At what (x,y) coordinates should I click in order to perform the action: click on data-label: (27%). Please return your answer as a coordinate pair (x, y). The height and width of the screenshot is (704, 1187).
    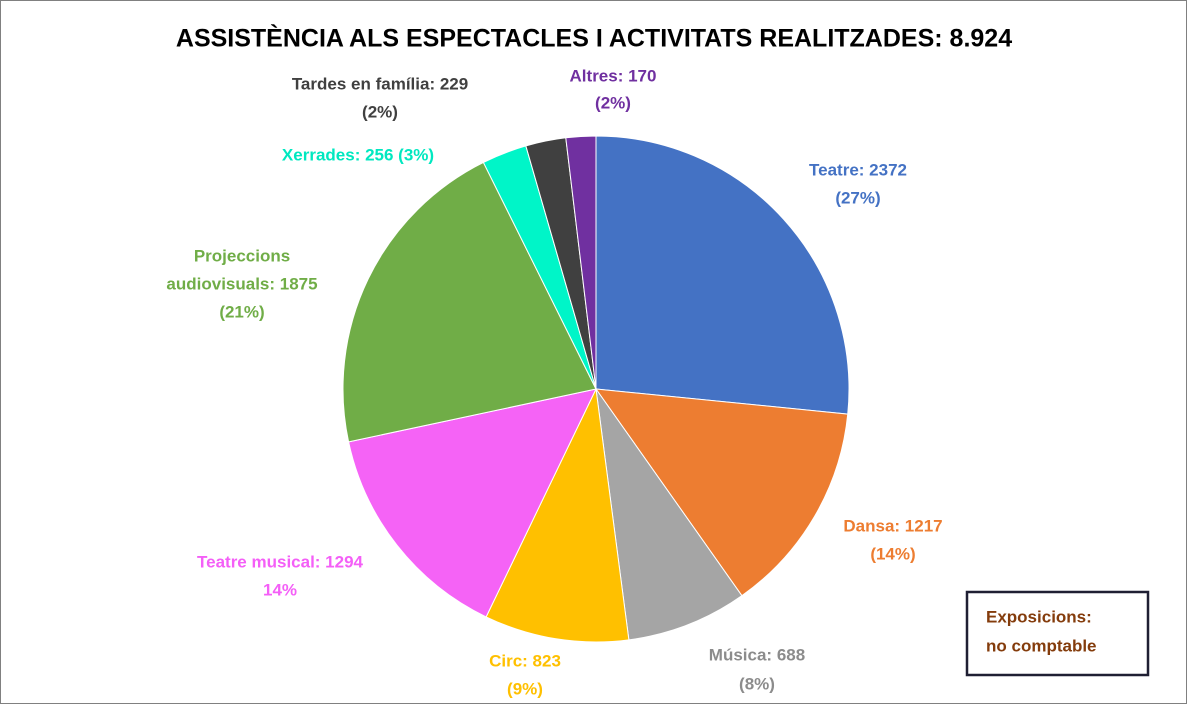
    Looking at the image, I should click on (857, 197).